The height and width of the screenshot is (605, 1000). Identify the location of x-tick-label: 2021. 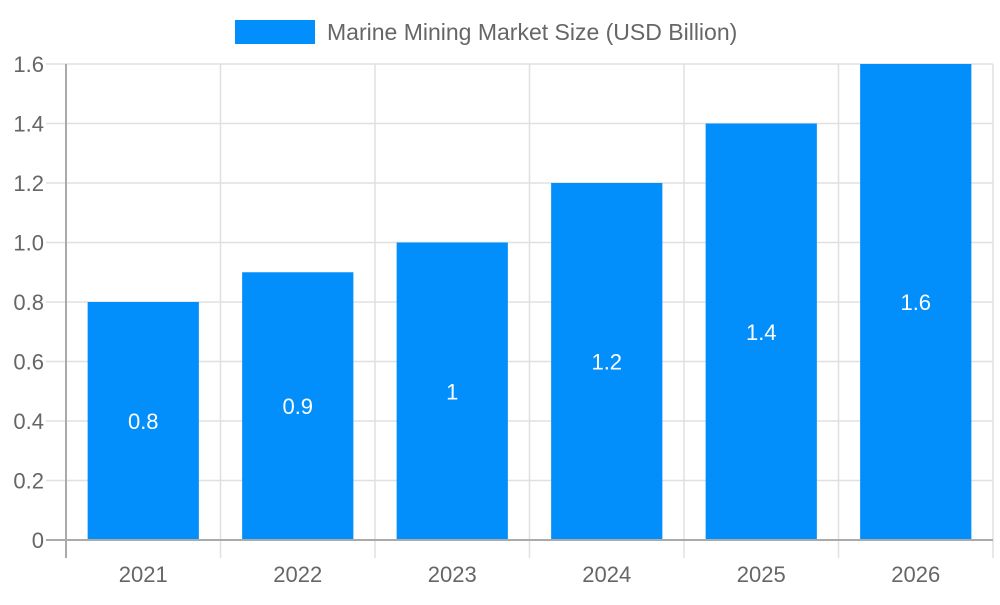
(143, 574).